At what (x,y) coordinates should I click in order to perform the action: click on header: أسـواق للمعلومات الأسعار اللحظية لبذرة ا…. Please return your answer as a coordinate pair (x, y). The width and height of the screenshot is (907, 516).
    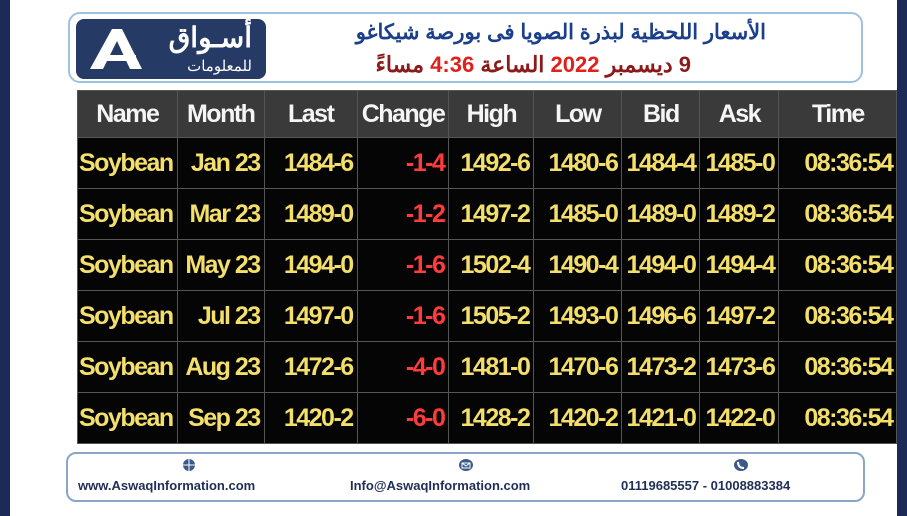
    Looking at the image, I should click on (465, 47).